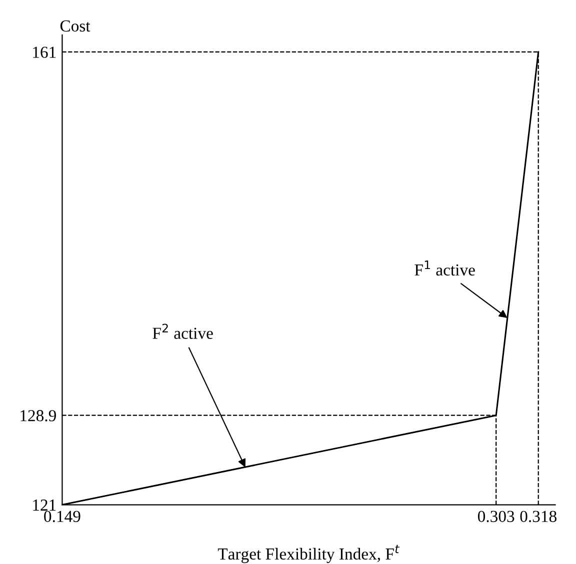 This screenshot has height=564, width=576. What do you see at coordinates (538, 516) in the screenshot?
I see `x-tick-label: 0.318` at bounding box center [538, 516].